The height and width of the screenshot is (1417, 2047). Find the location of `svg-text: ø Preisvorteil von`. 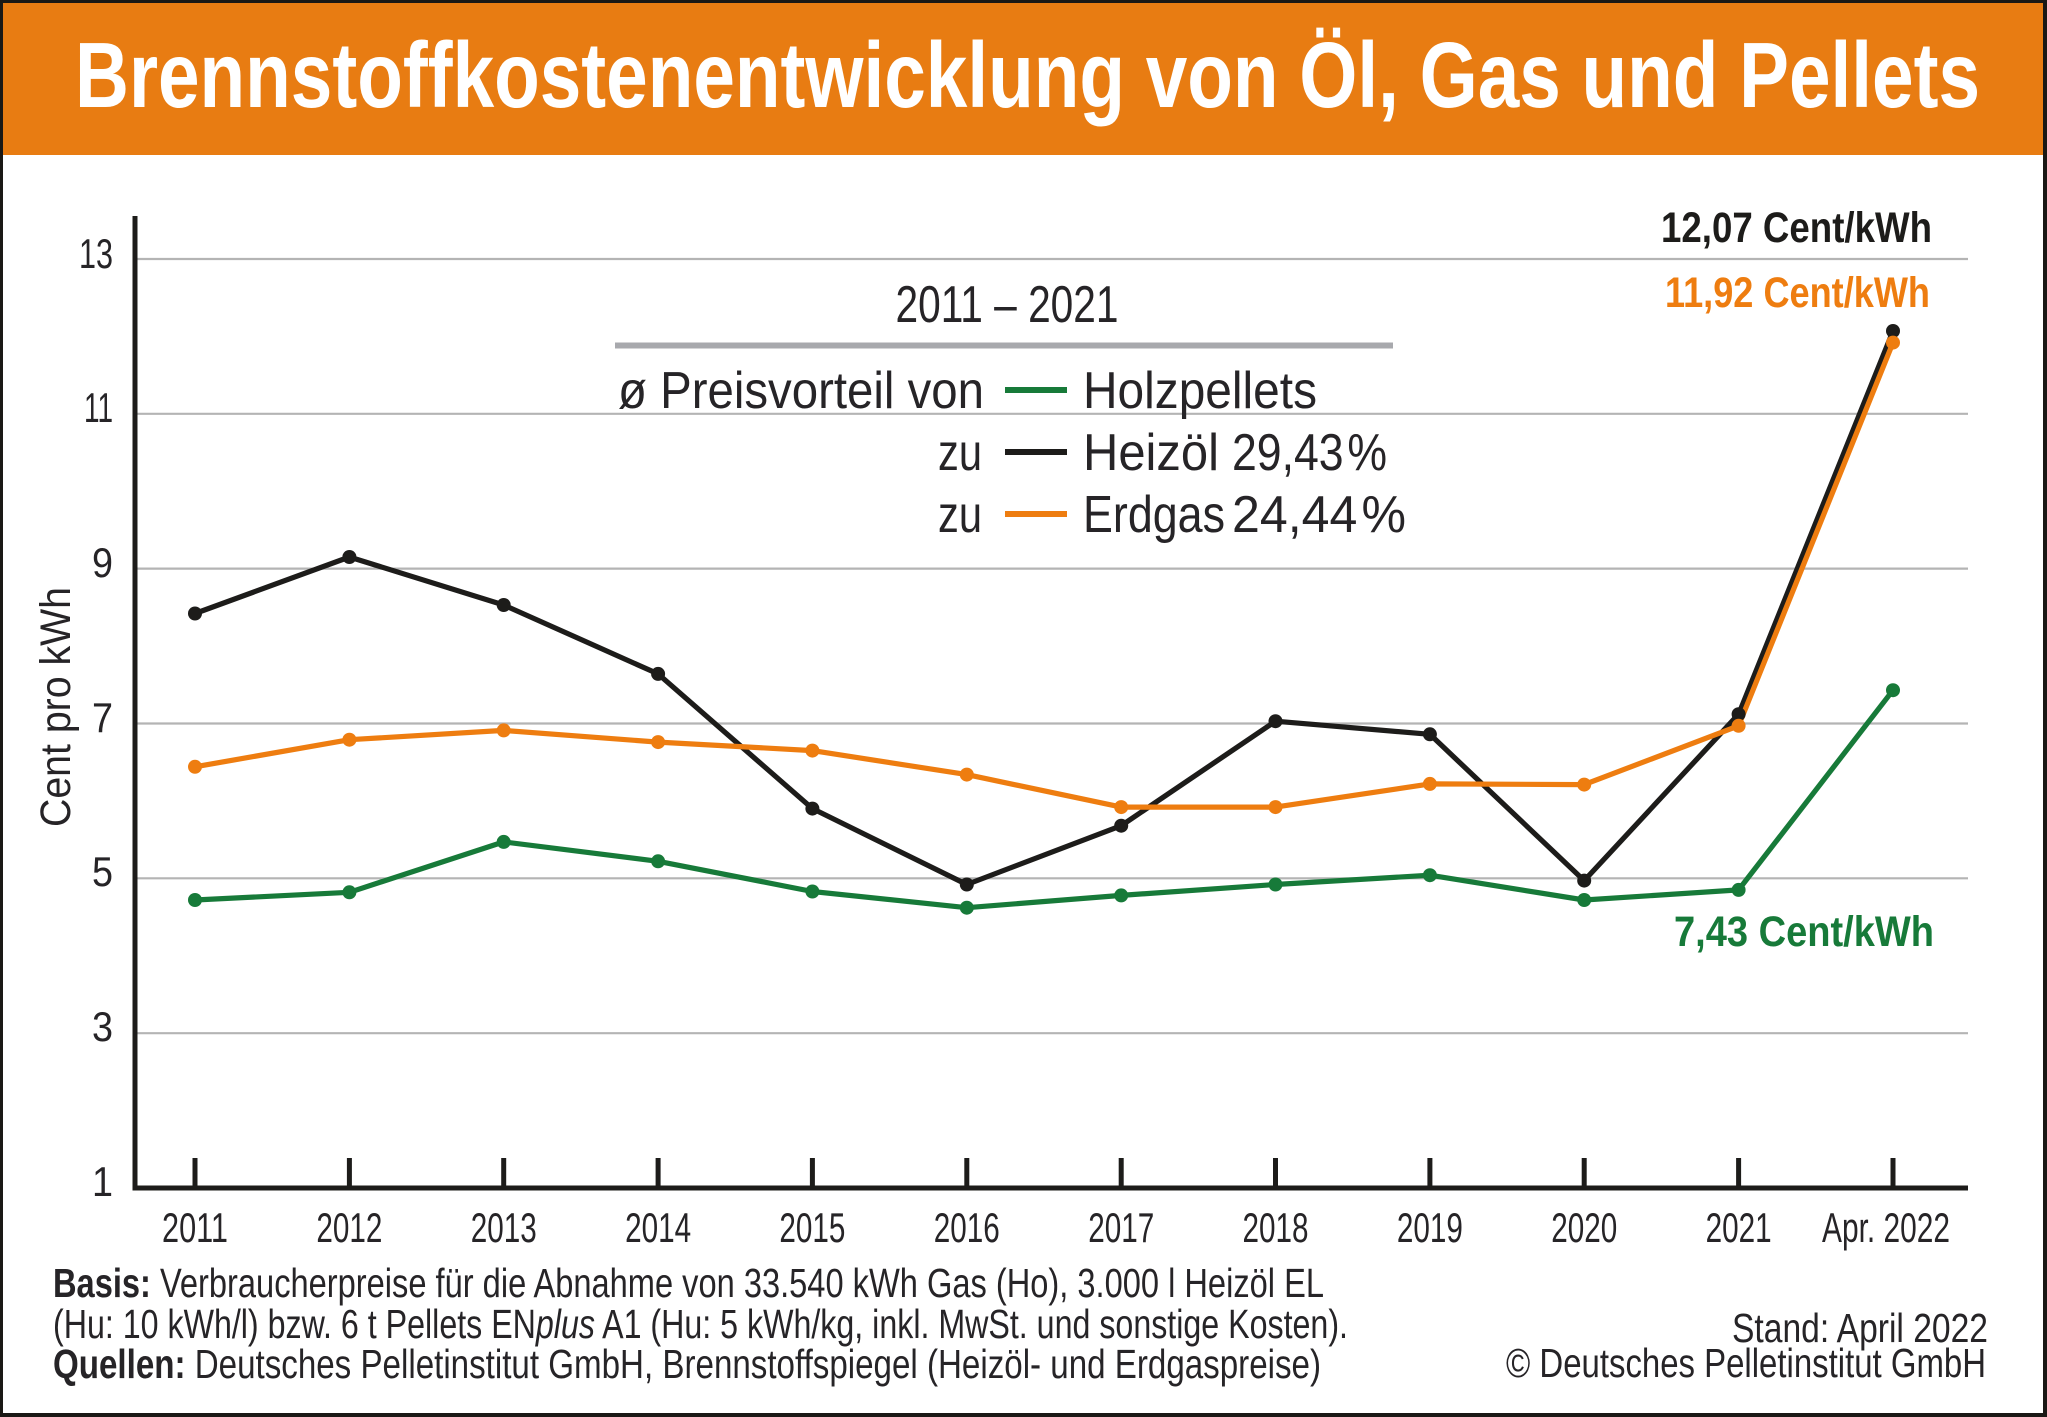

svg-text: ø Preisvorteil von is located at coordinates (801, 391).